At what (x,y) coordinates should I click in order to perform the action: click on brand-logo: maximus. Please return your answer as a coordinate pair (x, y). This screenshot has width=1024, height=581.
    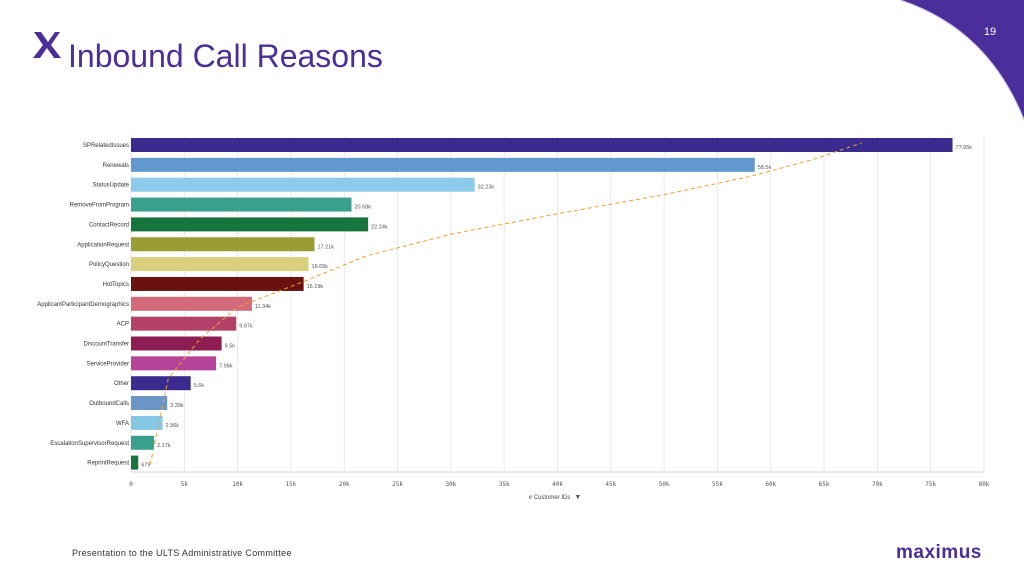
    Looking at the image, I should click on (939, 552).